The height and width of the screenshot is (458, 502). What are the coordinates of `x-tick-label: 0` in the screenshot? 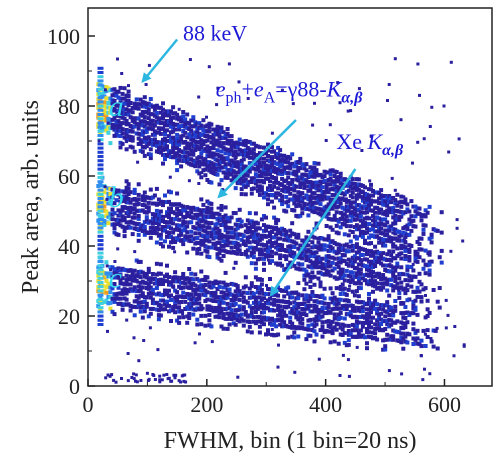 It's located at (88, 404).